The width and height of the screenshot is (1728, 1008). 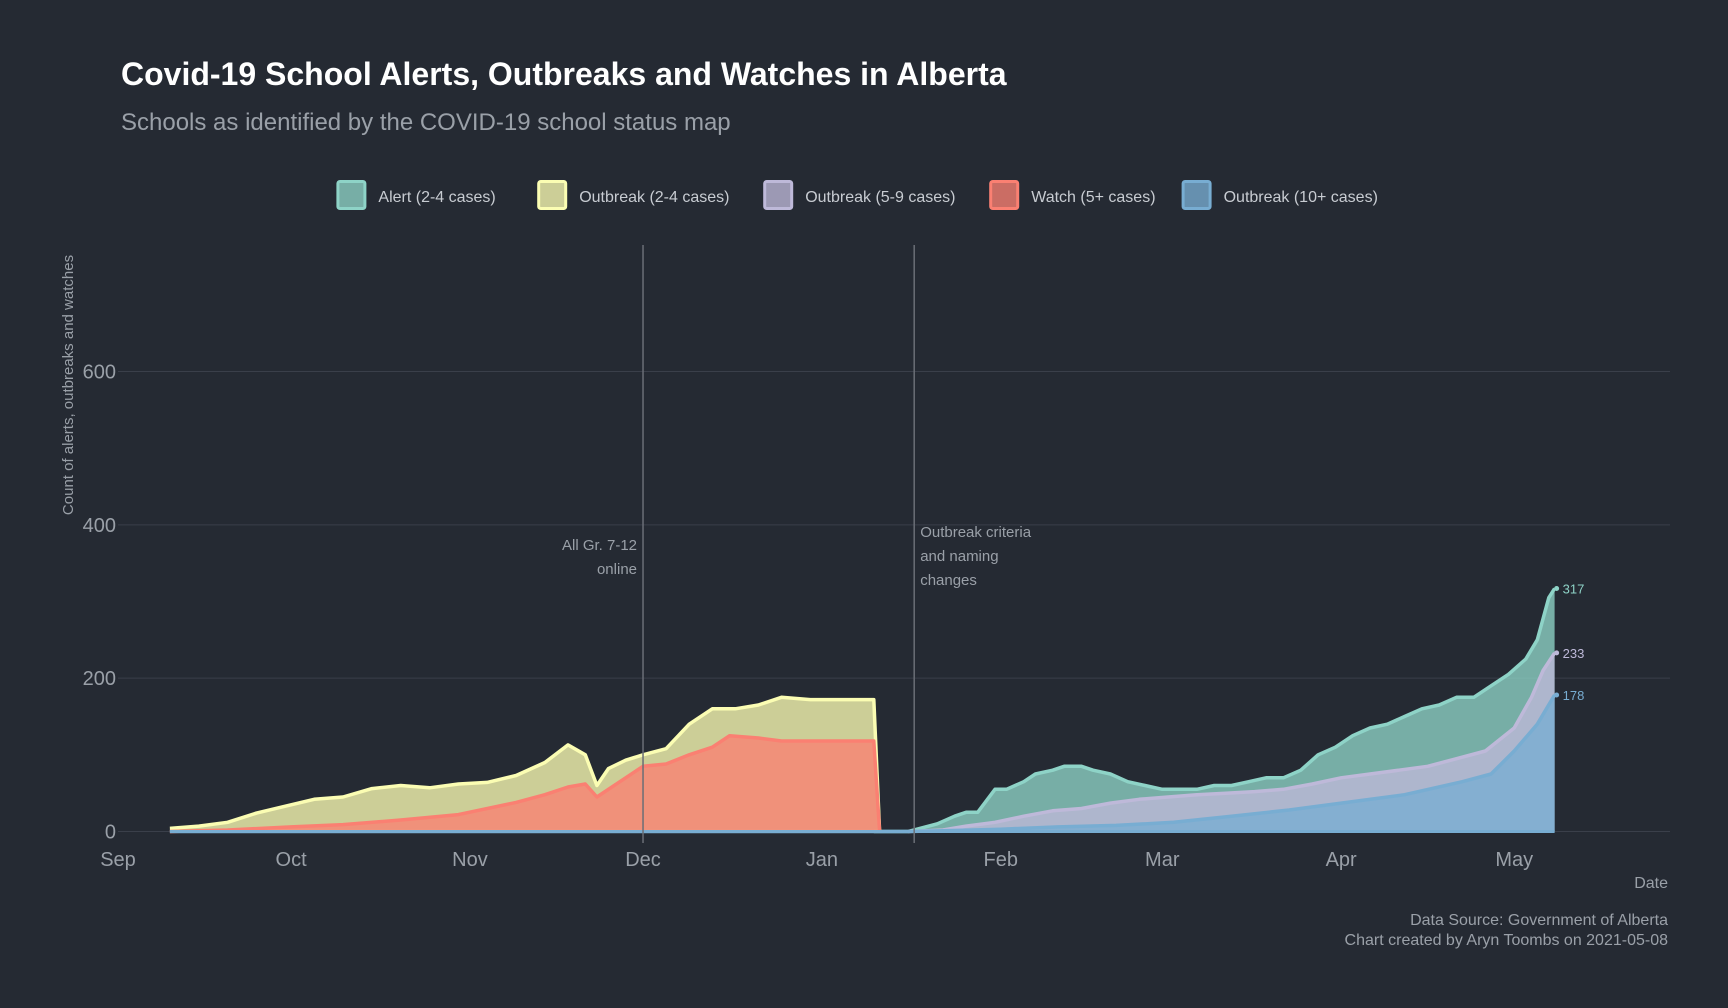 What do you see at coordinates (1341, 860) in the screenshot?
I see `x-tick-label-7: Apr` at bounding box center [1341, 860].